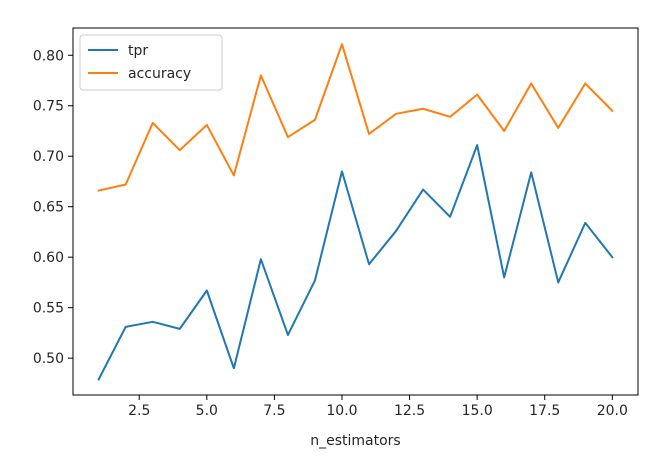 Image resolution: width=656 pixels, height=456 pixels. What do you see at coordinates (355, 441) in the screenshot?
I see `x-axis-label: n_estimators` at bounding box center [355, 441].